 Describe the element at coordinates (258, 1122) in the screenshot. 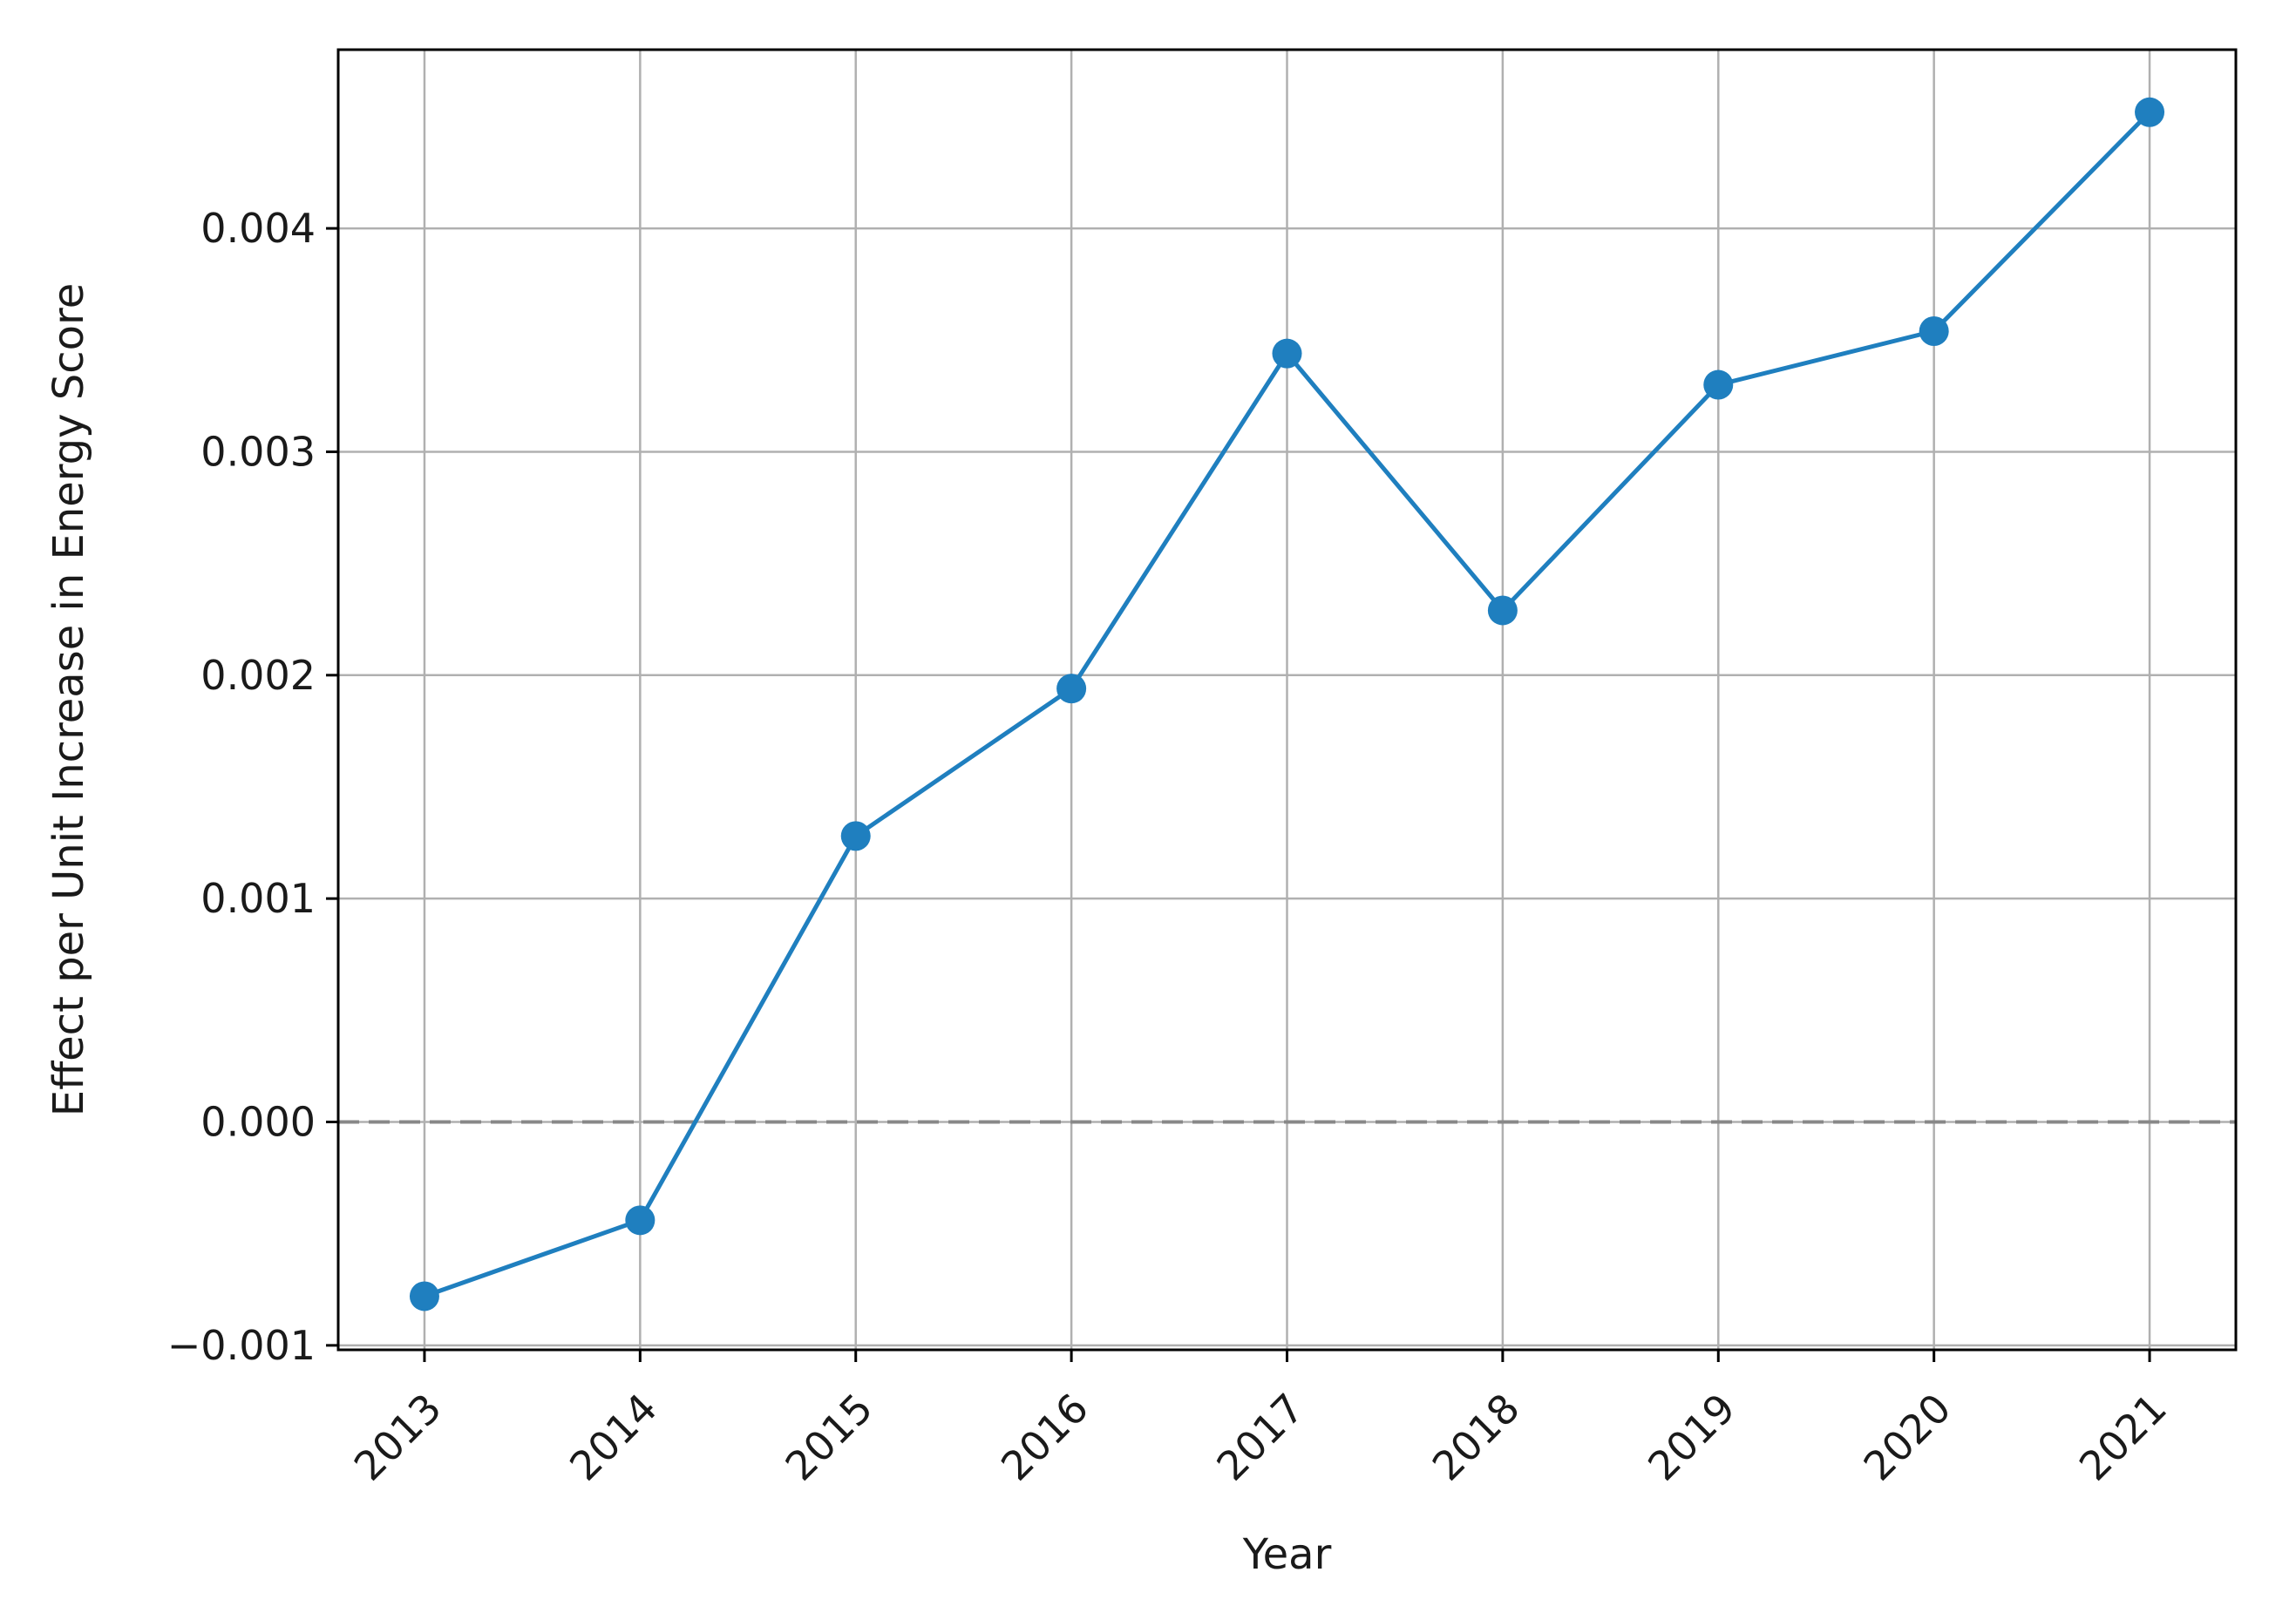

I see `y-tick-label: 0.000` at that location.